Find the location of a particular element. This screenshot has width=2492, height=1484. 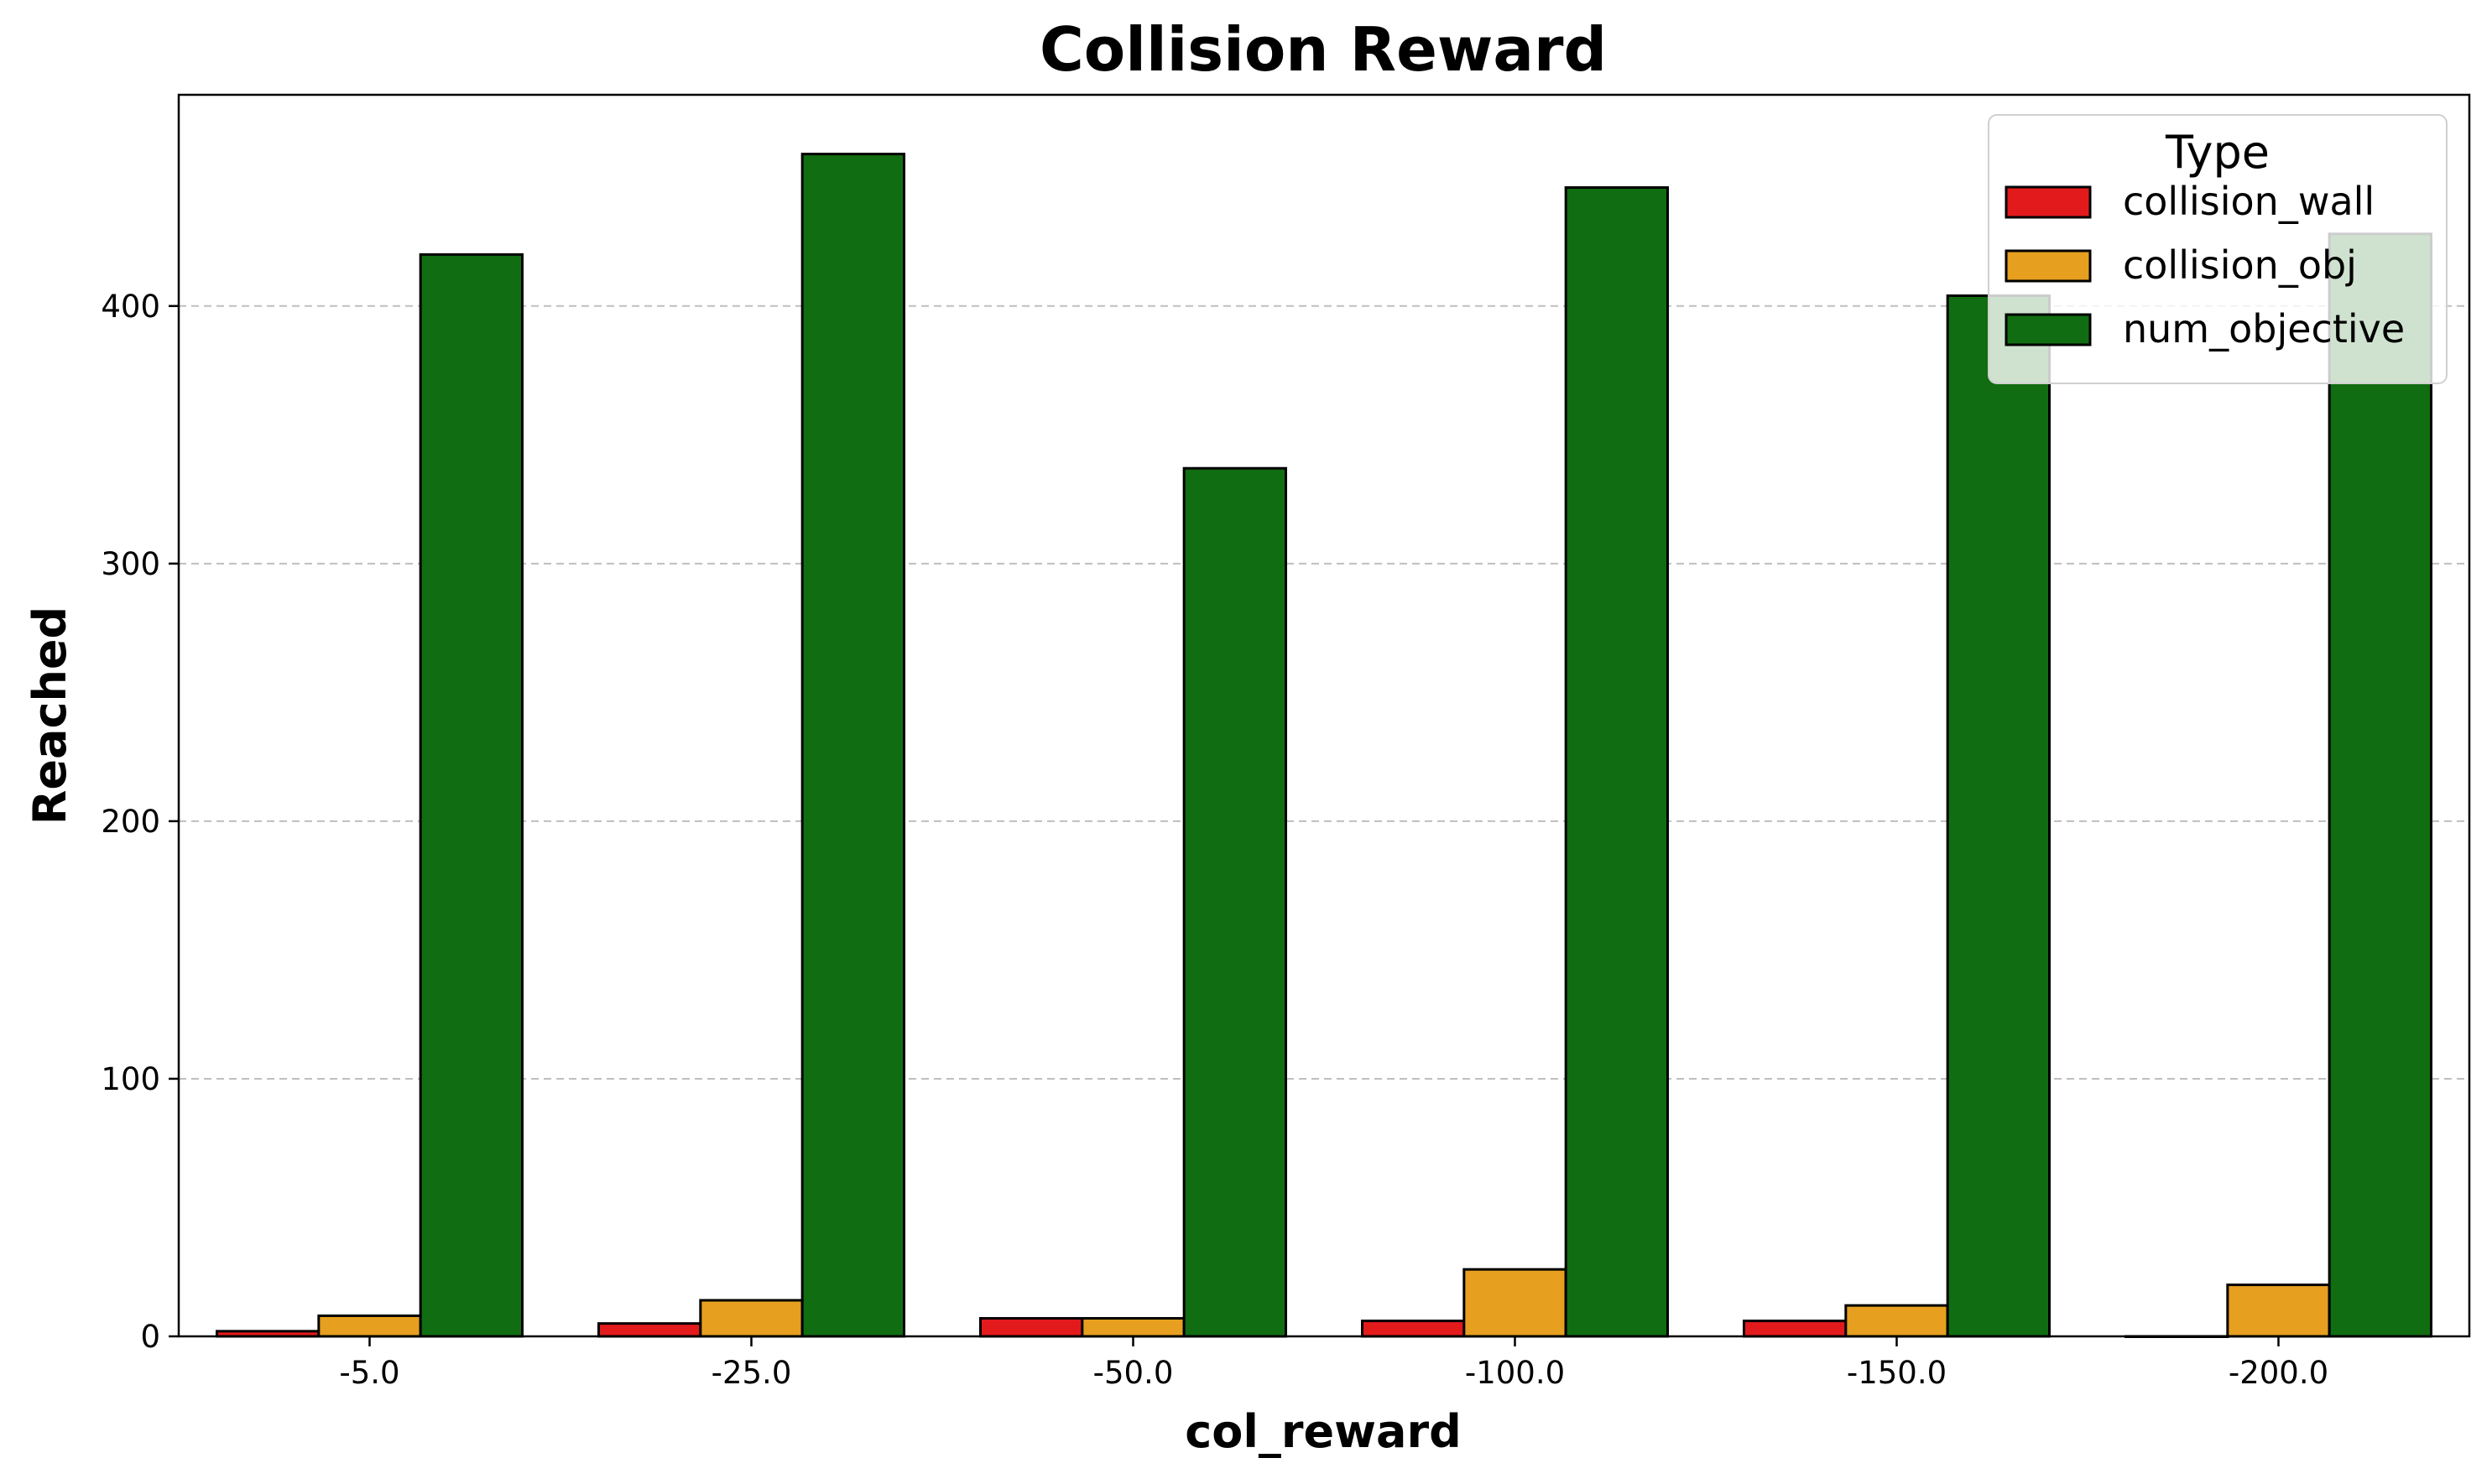

legend-box is located at coordinates (2218, 249).